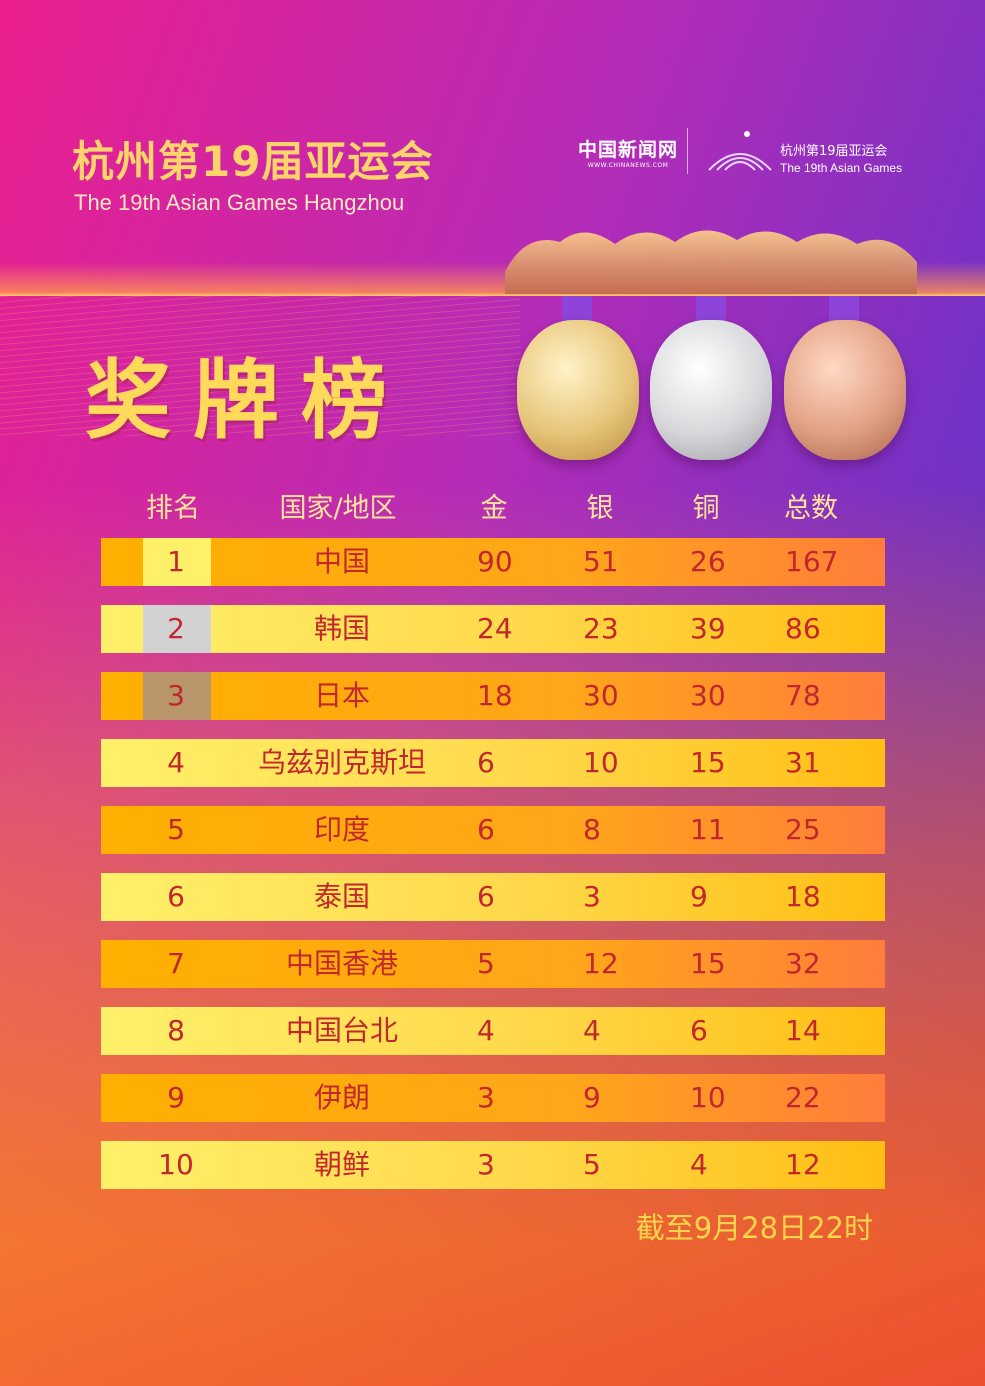 This screenshot has height=1386, width=985. I want to click on cell-name: 中国台北, so click(342, 1030).